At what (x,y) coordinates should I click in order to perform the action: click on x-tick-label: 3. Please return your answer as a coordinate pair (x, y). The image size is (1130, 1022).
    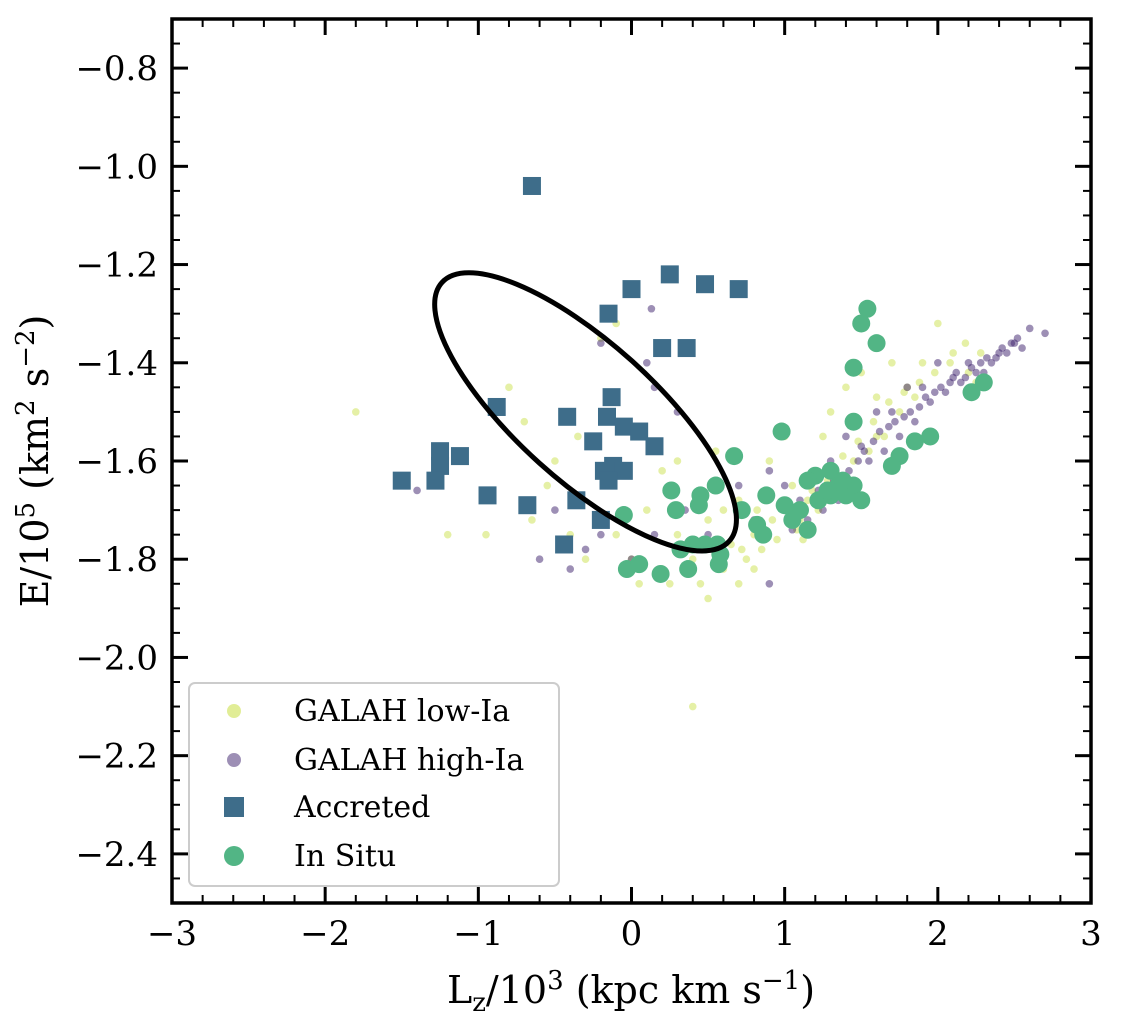
    Looking at the image, I should click on (1091, 934).